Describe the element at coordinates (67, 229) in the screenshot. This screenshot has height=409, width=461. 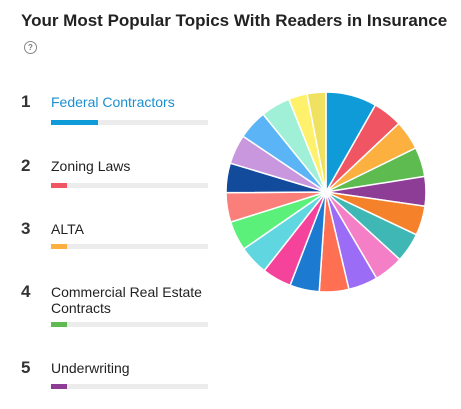
I see `topic-label: ALTA` at that location.